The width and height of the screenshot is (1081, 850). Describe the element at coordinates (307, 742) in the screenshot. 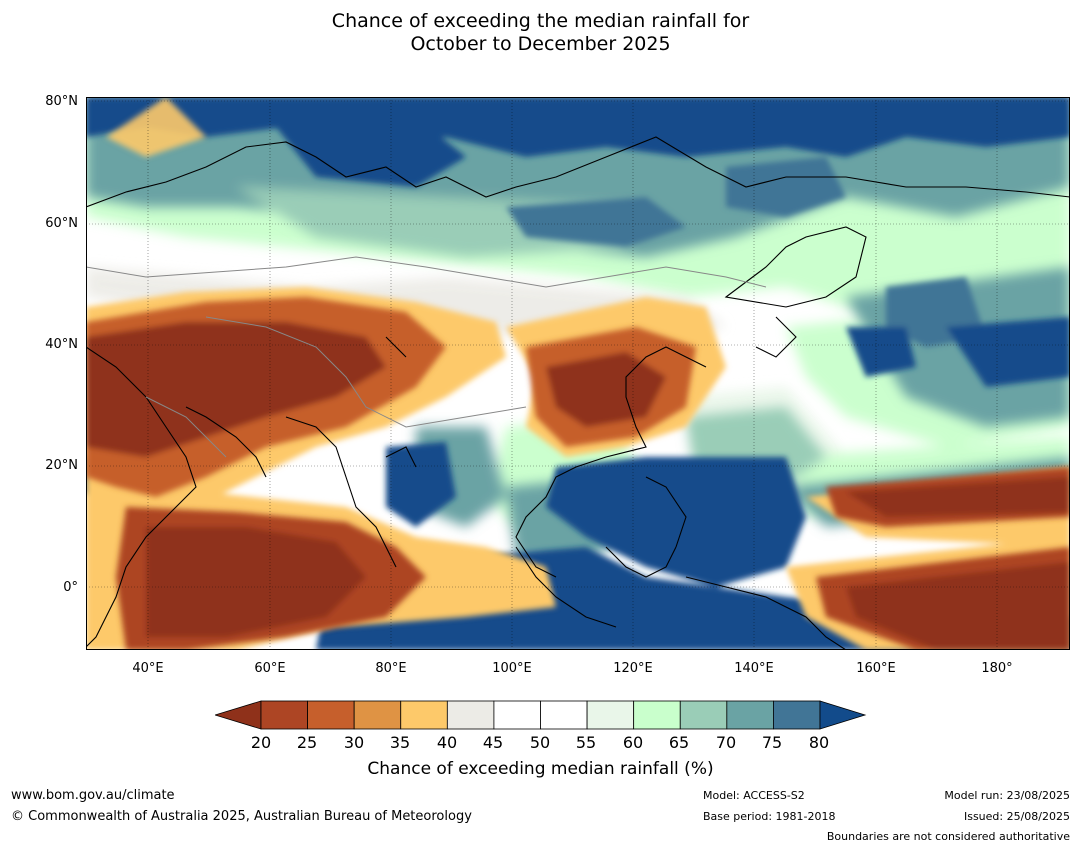

I see `colorbar-tick-25: 25` at that location.